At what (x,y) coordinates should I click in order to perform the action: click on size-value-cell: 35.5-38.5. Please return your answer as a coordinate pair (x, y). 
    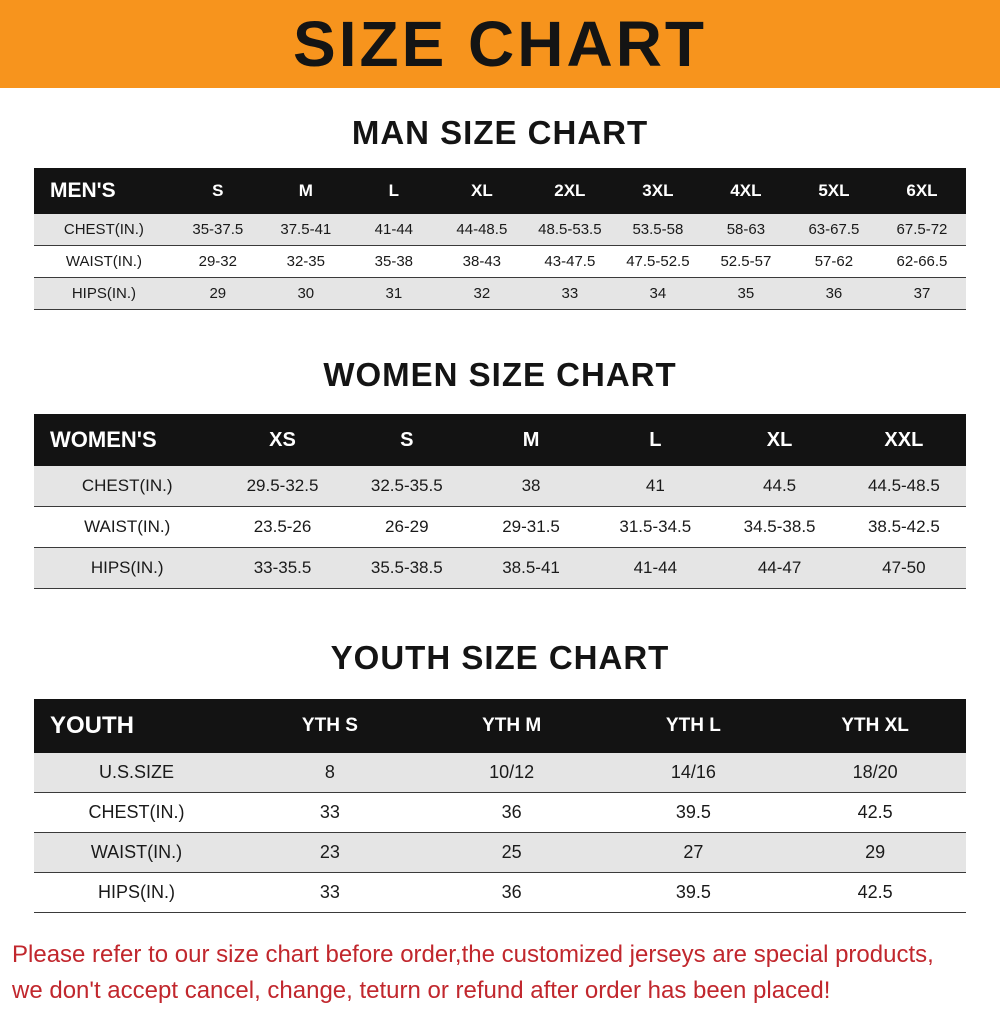
    Looking at the image, I should click on (406, 567).